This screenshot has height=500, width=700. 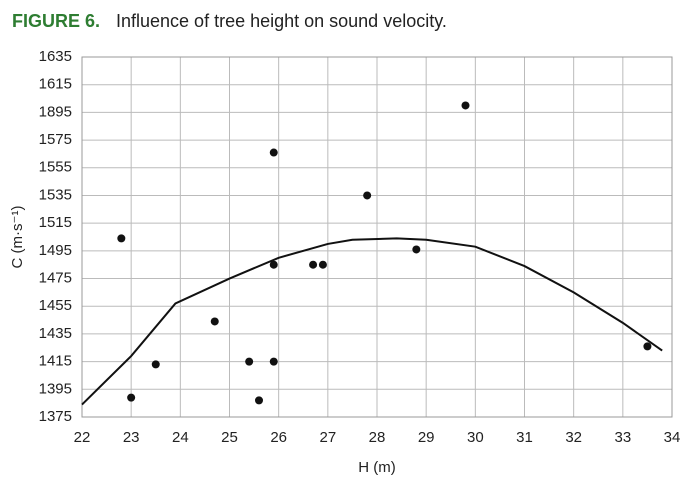 I want to click on x-tick-label: 22, so click(x=82, y=437).